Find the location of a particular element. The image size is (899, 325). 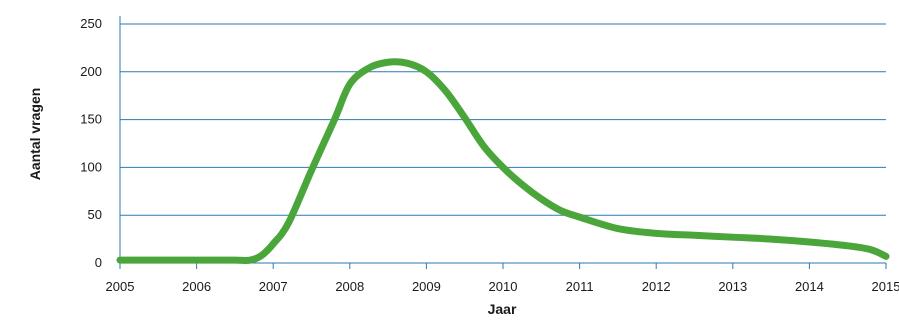

y-tick-label: 100 is located at coordinates (91, 166).